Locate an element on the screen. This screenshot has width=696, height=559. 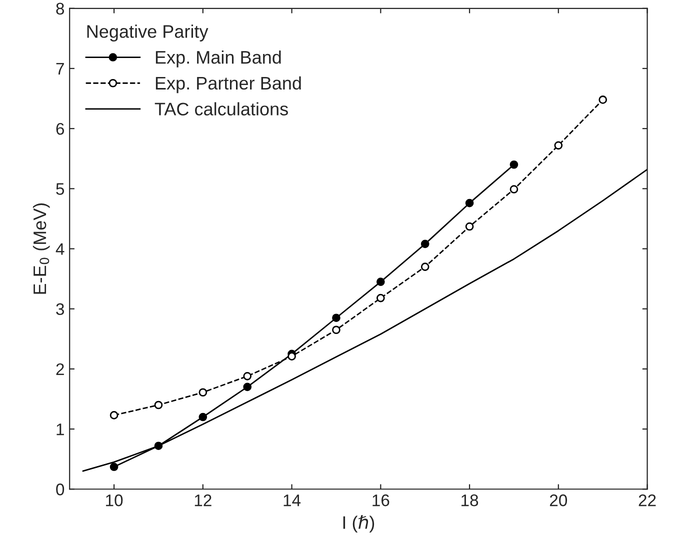
y-tick-label: 7 is located at coordinates (60, 69).